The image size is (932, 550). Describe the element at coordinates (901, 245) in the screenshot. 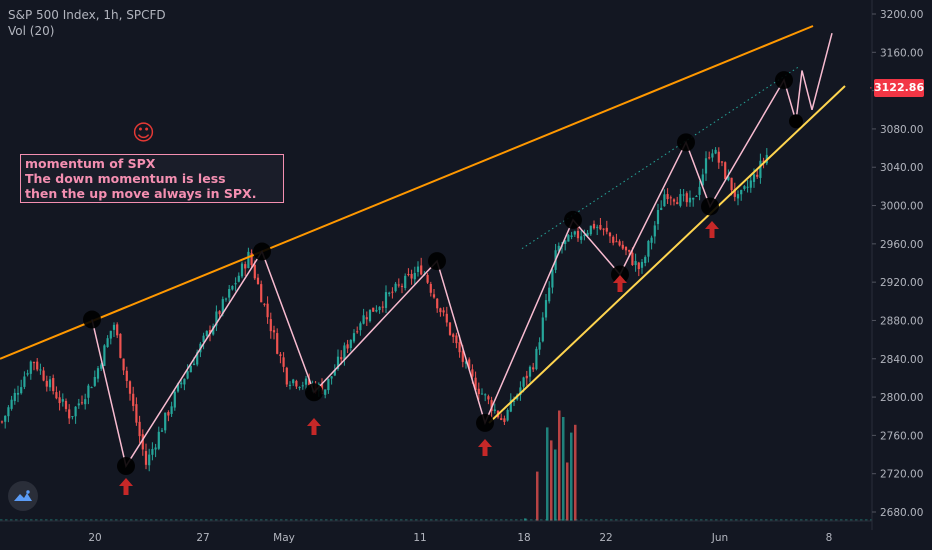

I see `y-tick-label: 2960.00` at that location.